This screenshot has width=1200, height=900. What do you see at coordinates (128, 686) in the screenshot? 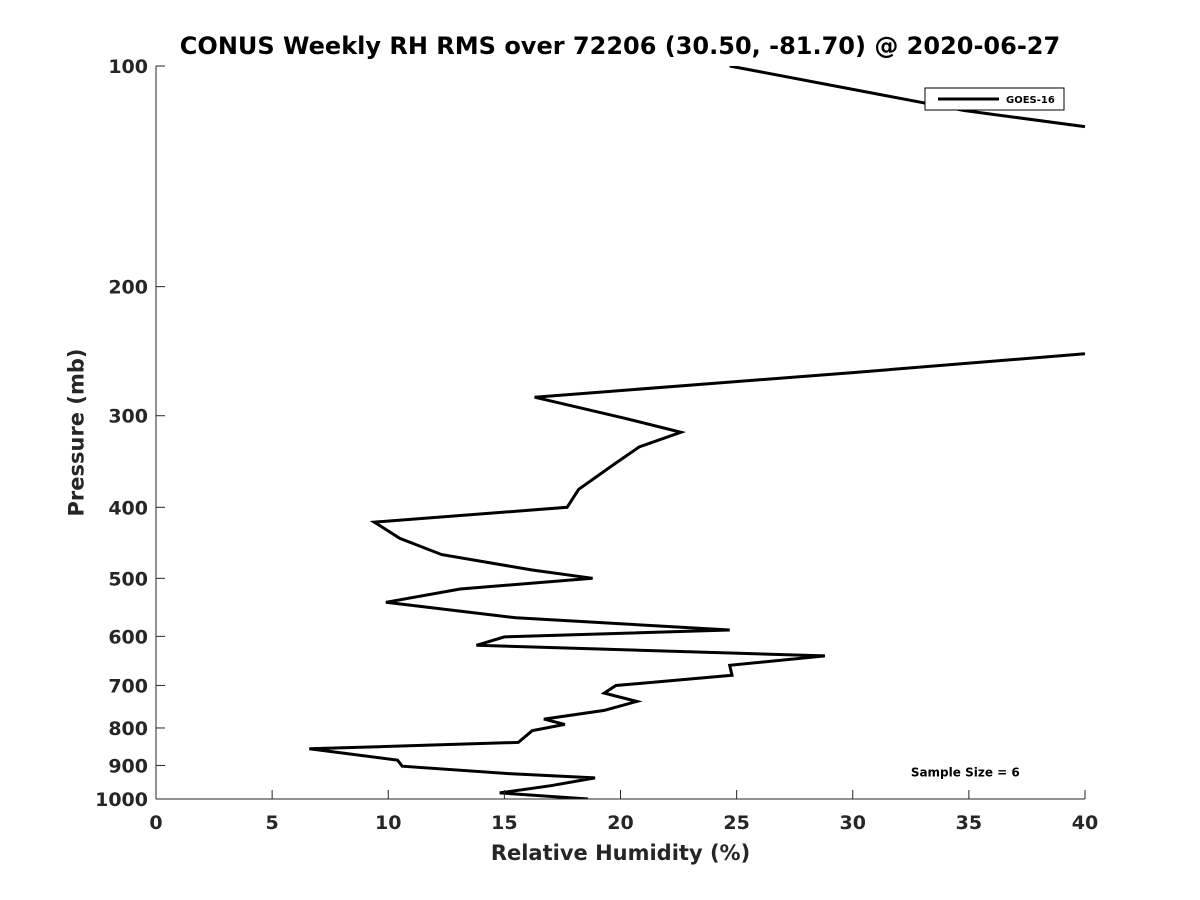
I see `y-tick-label: 700` at bounding box center [128, 686].